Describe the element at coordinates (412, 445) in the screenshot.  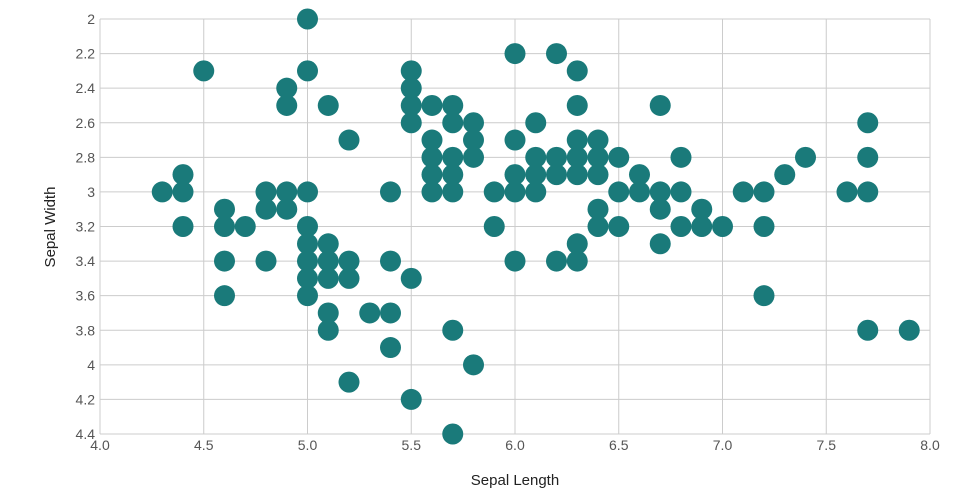
I see `x-tick-label: 5.5` at that location.